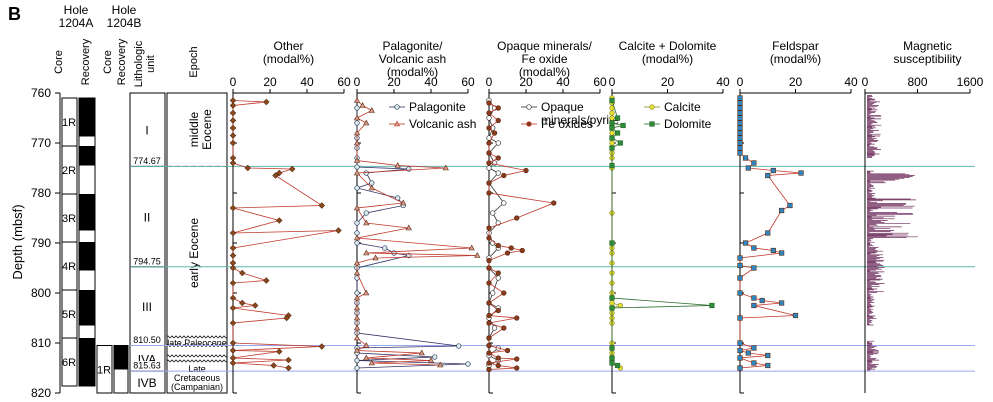 The image size is (993, 402). I want to click on magnetic-susceptibility-panel: Magnetic susceptibility 0 800 1600, so click(923, 216).